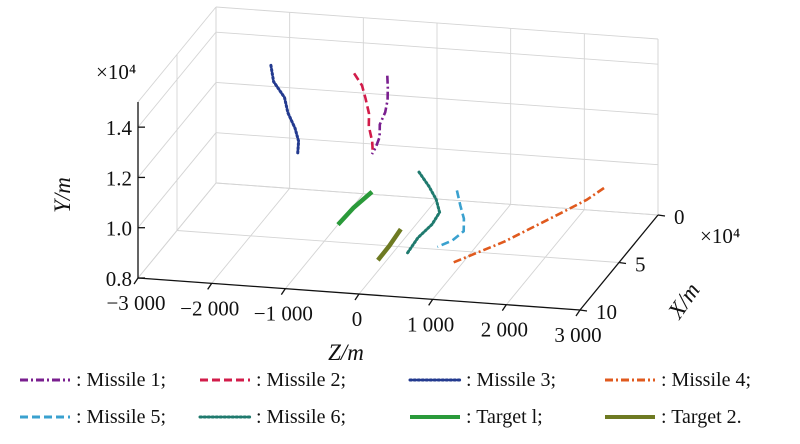  I want to click on legend-label: : Missile 6;, so click(301, 417).